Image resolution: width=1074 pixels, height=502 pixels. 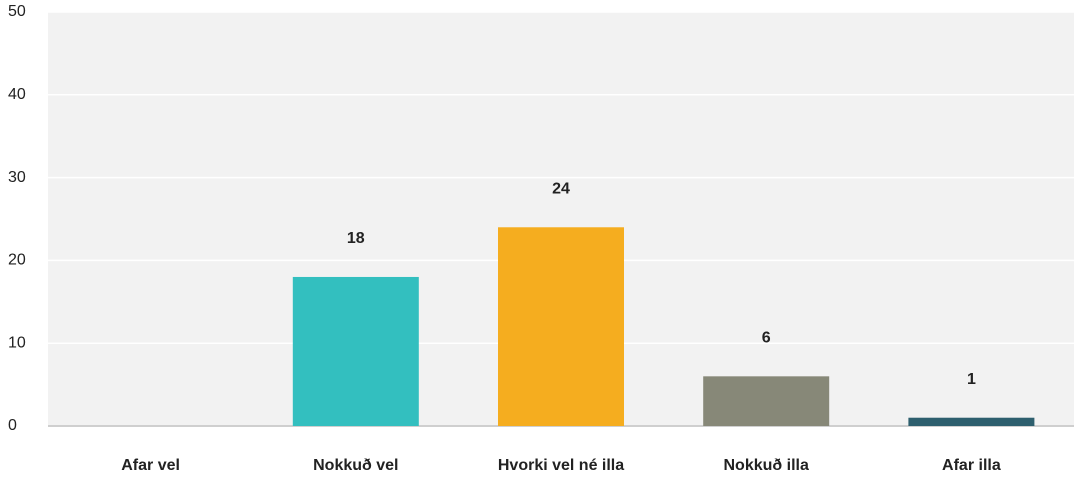 I want to click on x-tick-label: Hvorki vel né illa, so click(x=561, y=465).